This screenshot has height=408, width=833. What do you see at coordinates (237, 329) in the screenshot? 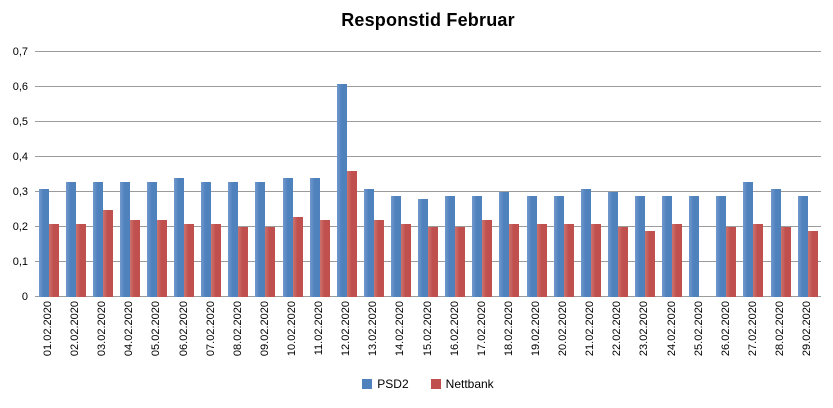
I see `x-tick-label: 08.02.2020` at bounding box center [237, 329].